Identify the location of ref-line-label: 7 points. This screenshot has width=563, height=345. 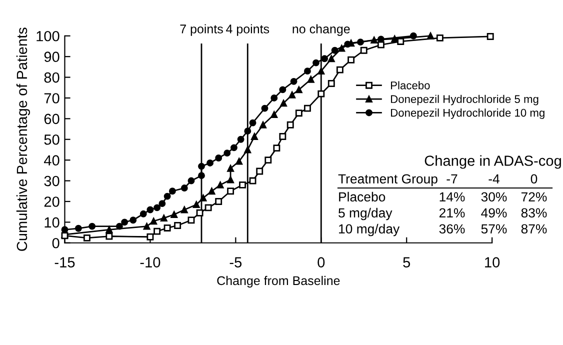
(201, 30).